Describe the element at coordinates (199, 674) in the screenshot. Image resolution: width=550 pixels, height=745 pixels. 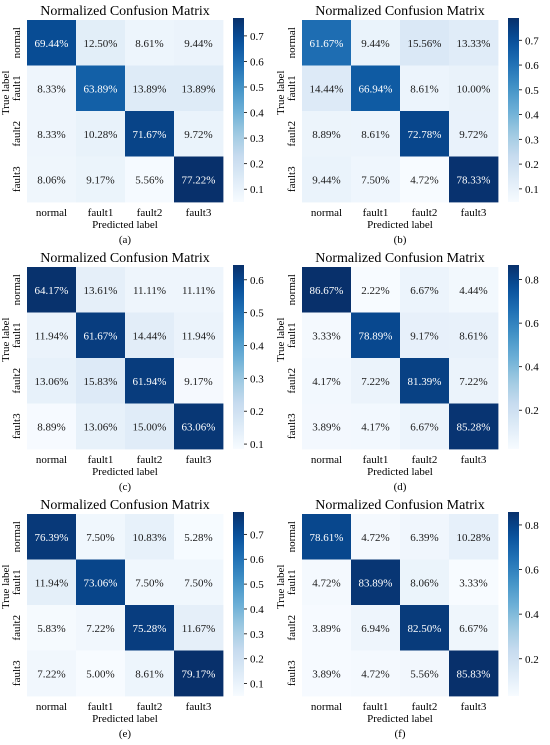
I see `cell-value-label: 79.17%` at that location.